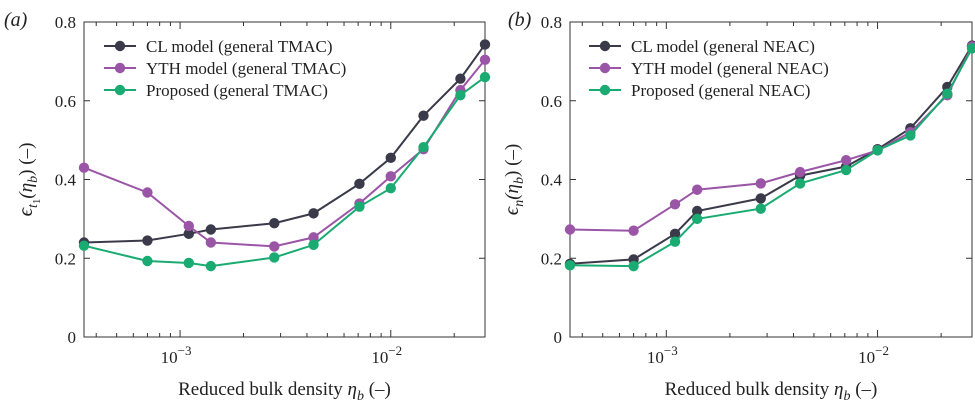 Image resolution: width=975 pixels, height=409 pixels. I want to click on panel-b-y-tick-label: 0.4, so click(552, 180).